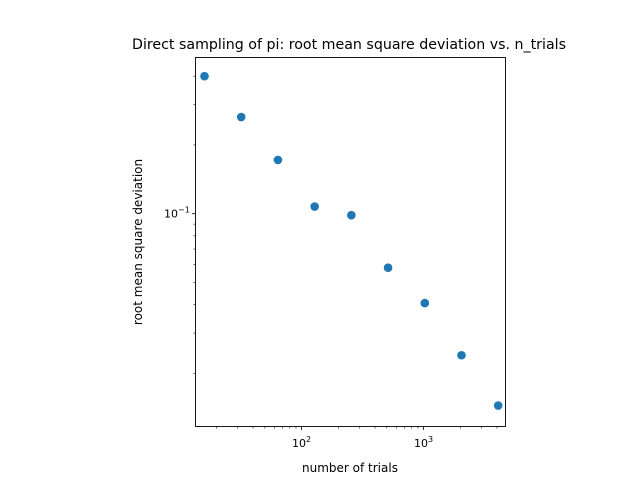 The image size is (640, 480). Describe the element at coordinates (350, 468) in the screenshot. I see `x-axis-label: number of trials` at that location.